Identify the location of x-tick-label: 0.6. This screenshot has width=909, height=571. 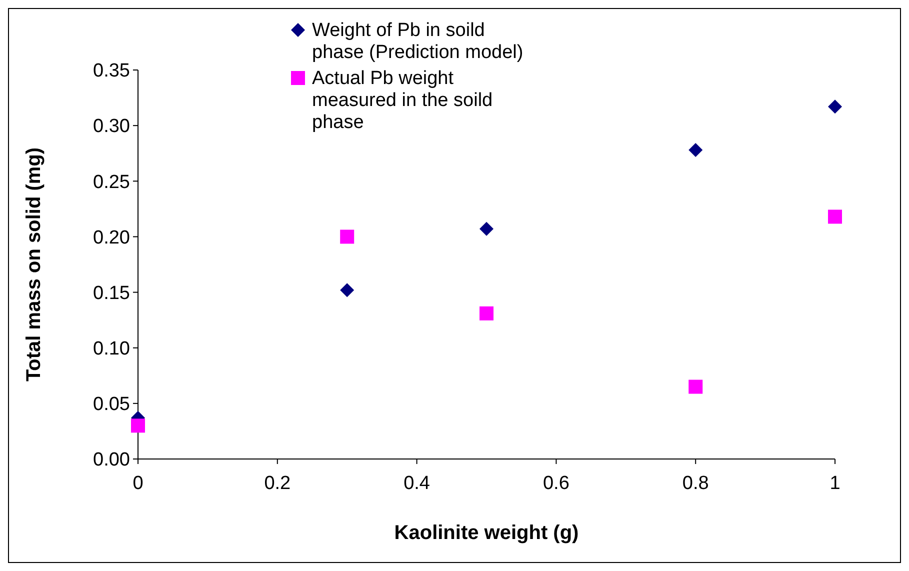
(556, 483).